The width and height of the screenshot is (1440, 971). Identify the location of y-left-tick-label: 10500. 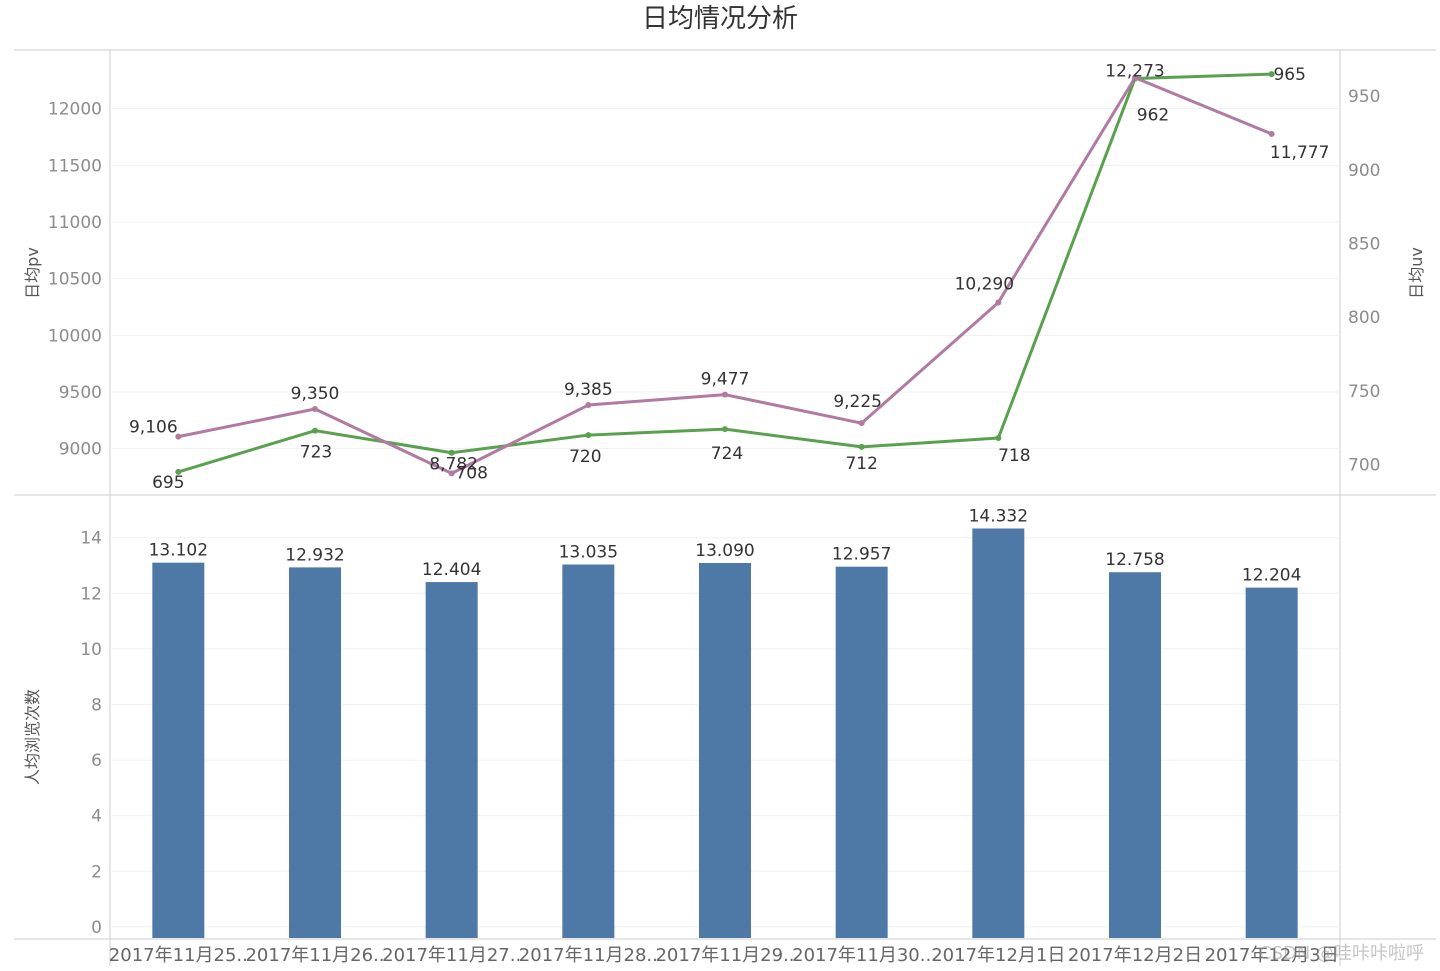
(75, 280).